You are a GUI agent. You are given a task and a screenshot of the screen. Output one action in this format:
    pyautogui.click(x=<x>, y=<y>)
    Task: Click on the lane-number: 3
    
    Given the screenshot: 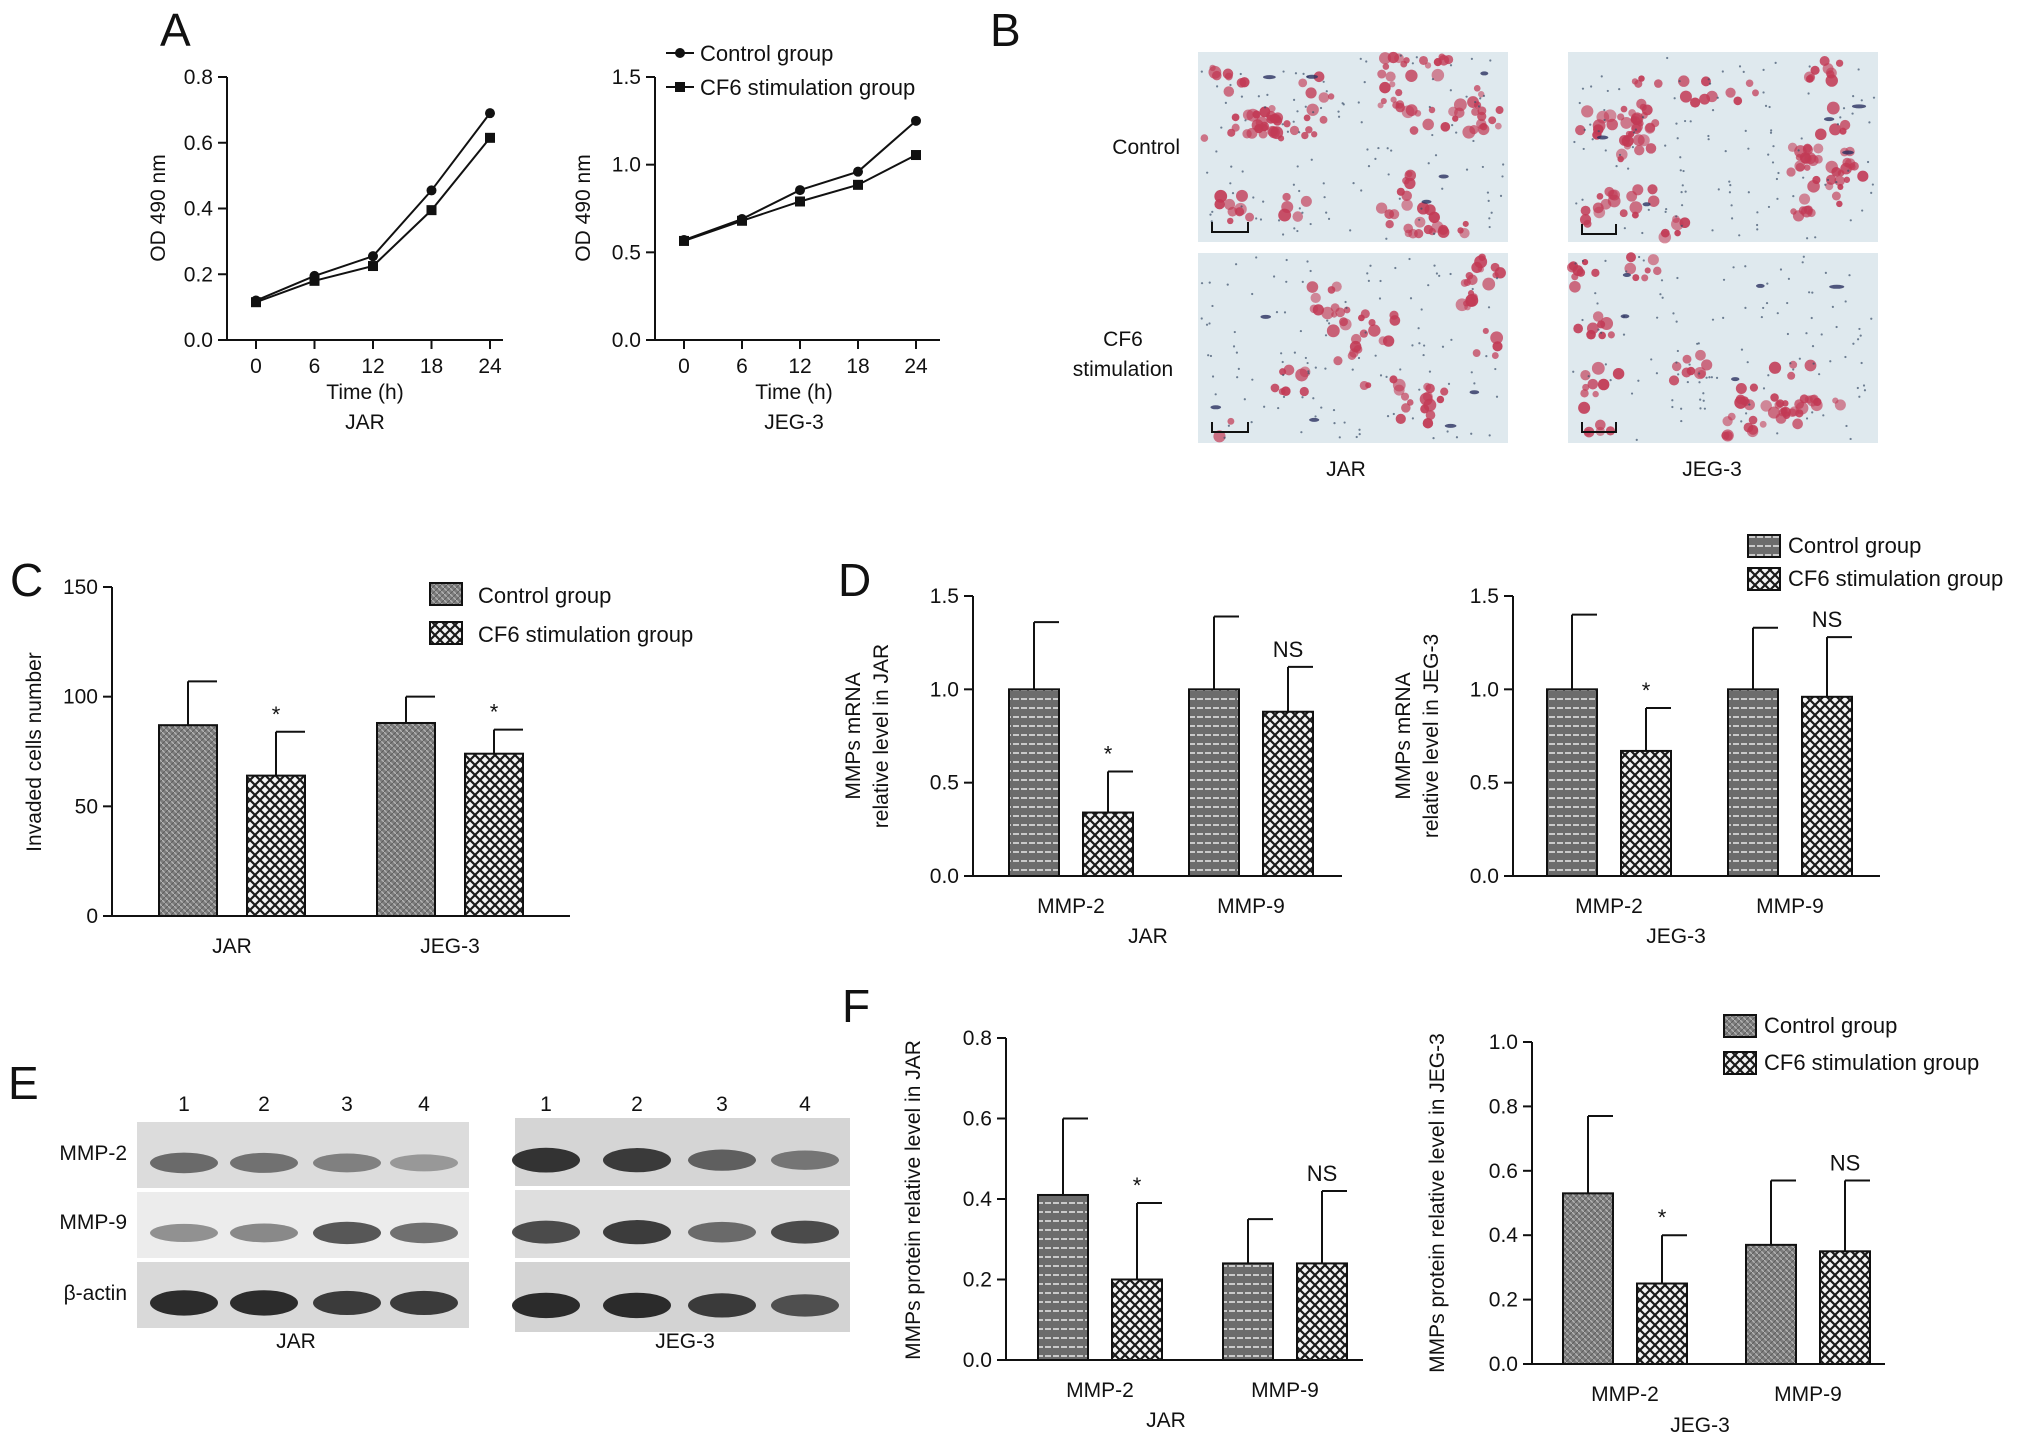 What is the action you would take?
    pyautogui.click(x=347, y=1104)
    